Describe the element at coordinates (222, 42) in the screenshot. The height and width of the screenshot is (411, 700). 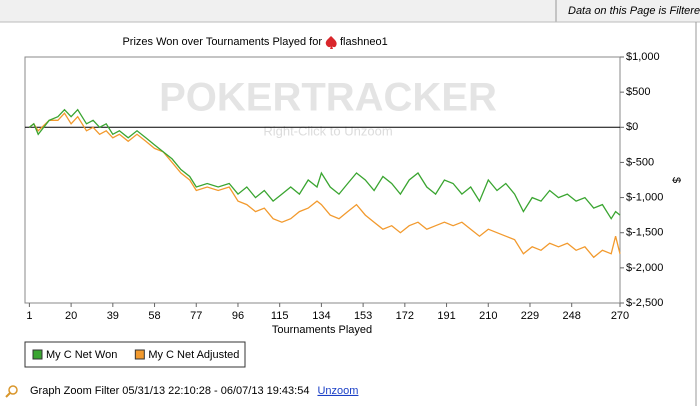
I see `chart-title: Prizes Won over Tournaments Played for` at that location.